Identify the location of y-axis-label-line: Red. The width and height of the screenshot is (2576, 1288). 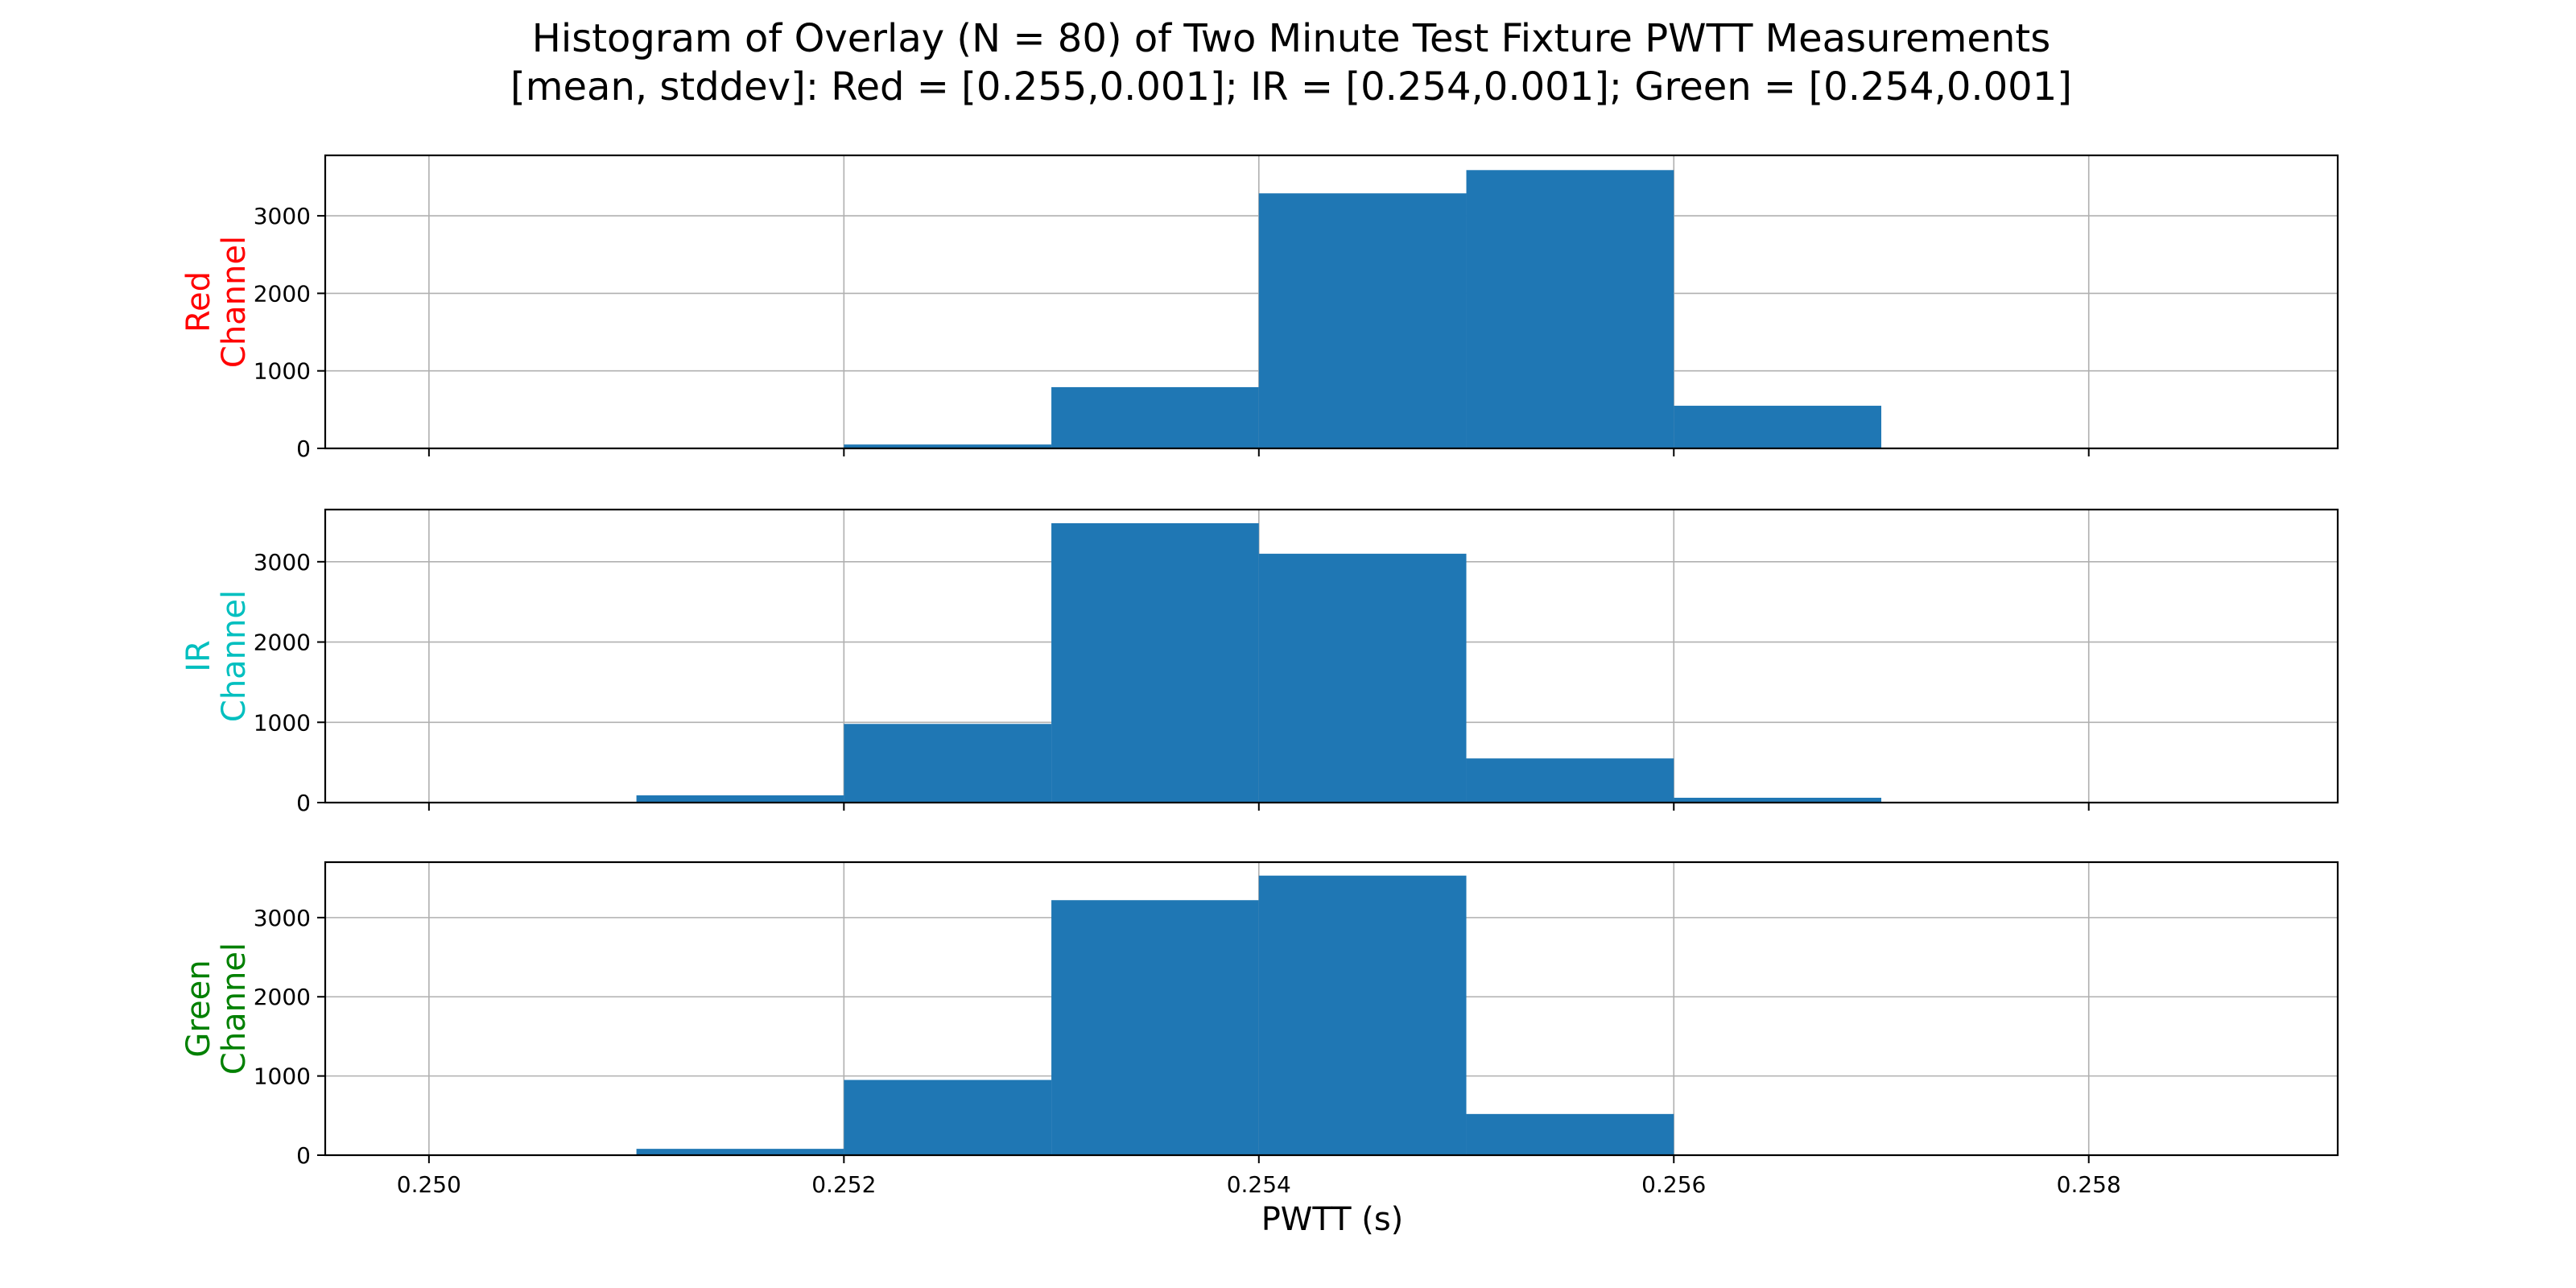
(198, 301).